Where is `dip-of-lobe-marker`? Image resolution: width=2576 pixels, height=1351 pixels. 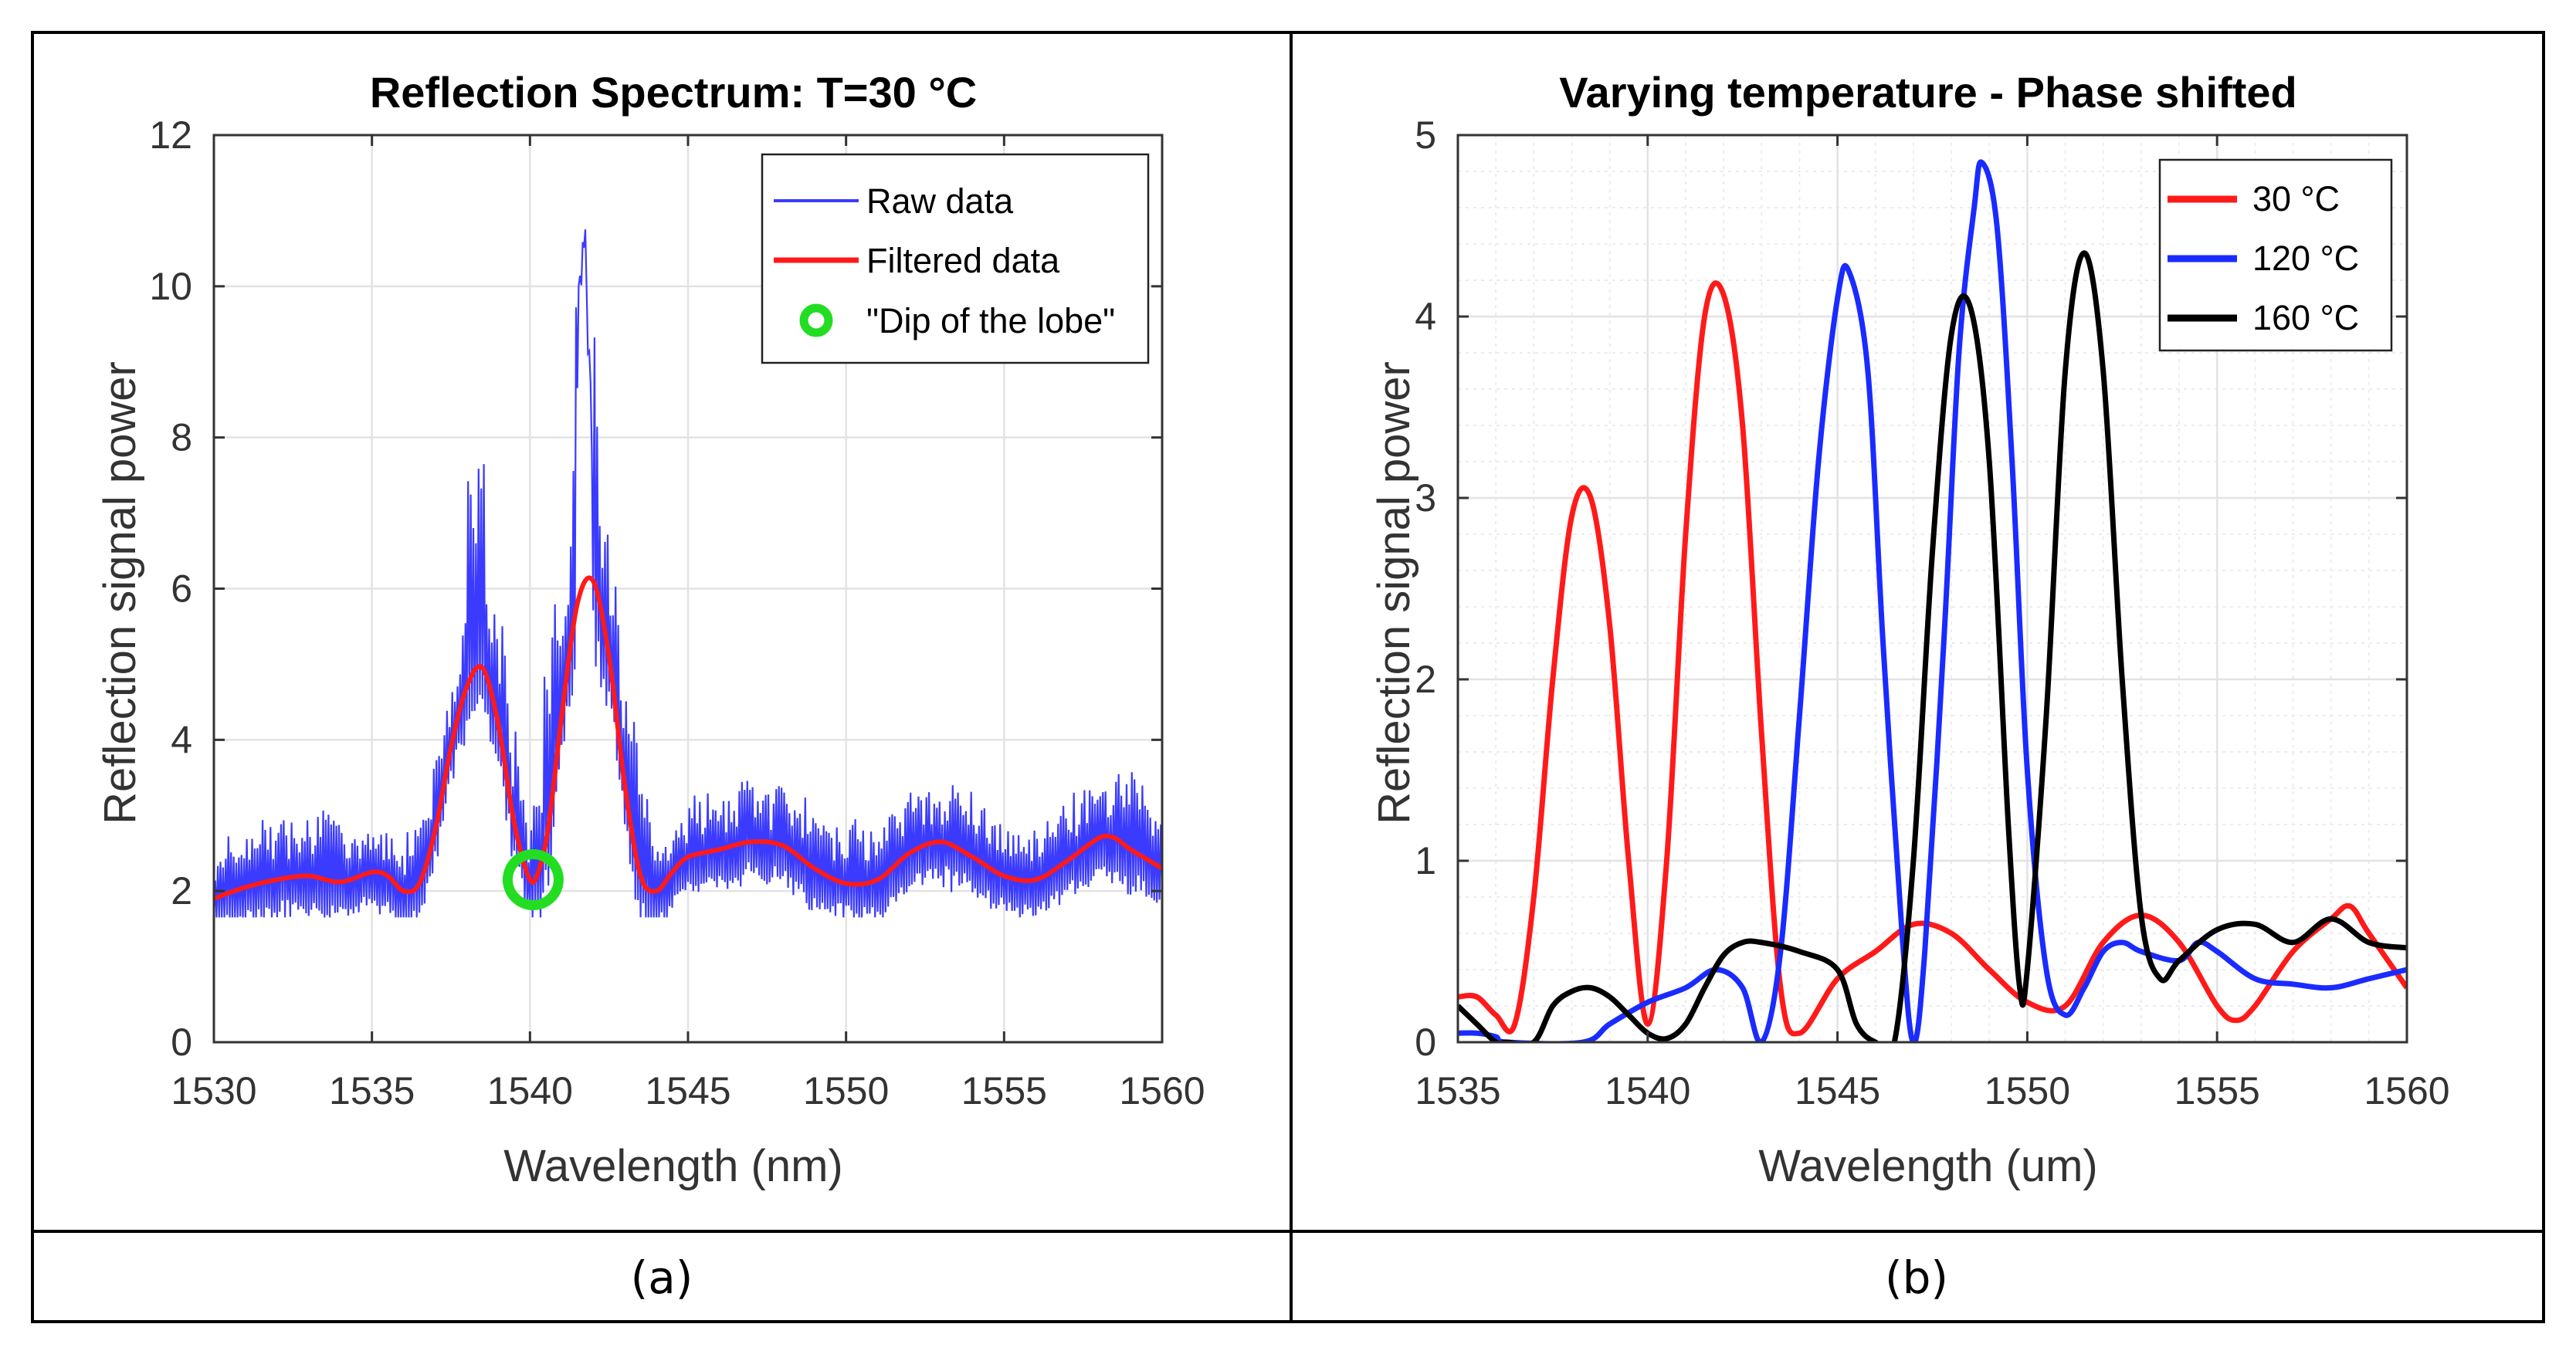 dip-of-lobe-marker is located at coordinates (533, 879).